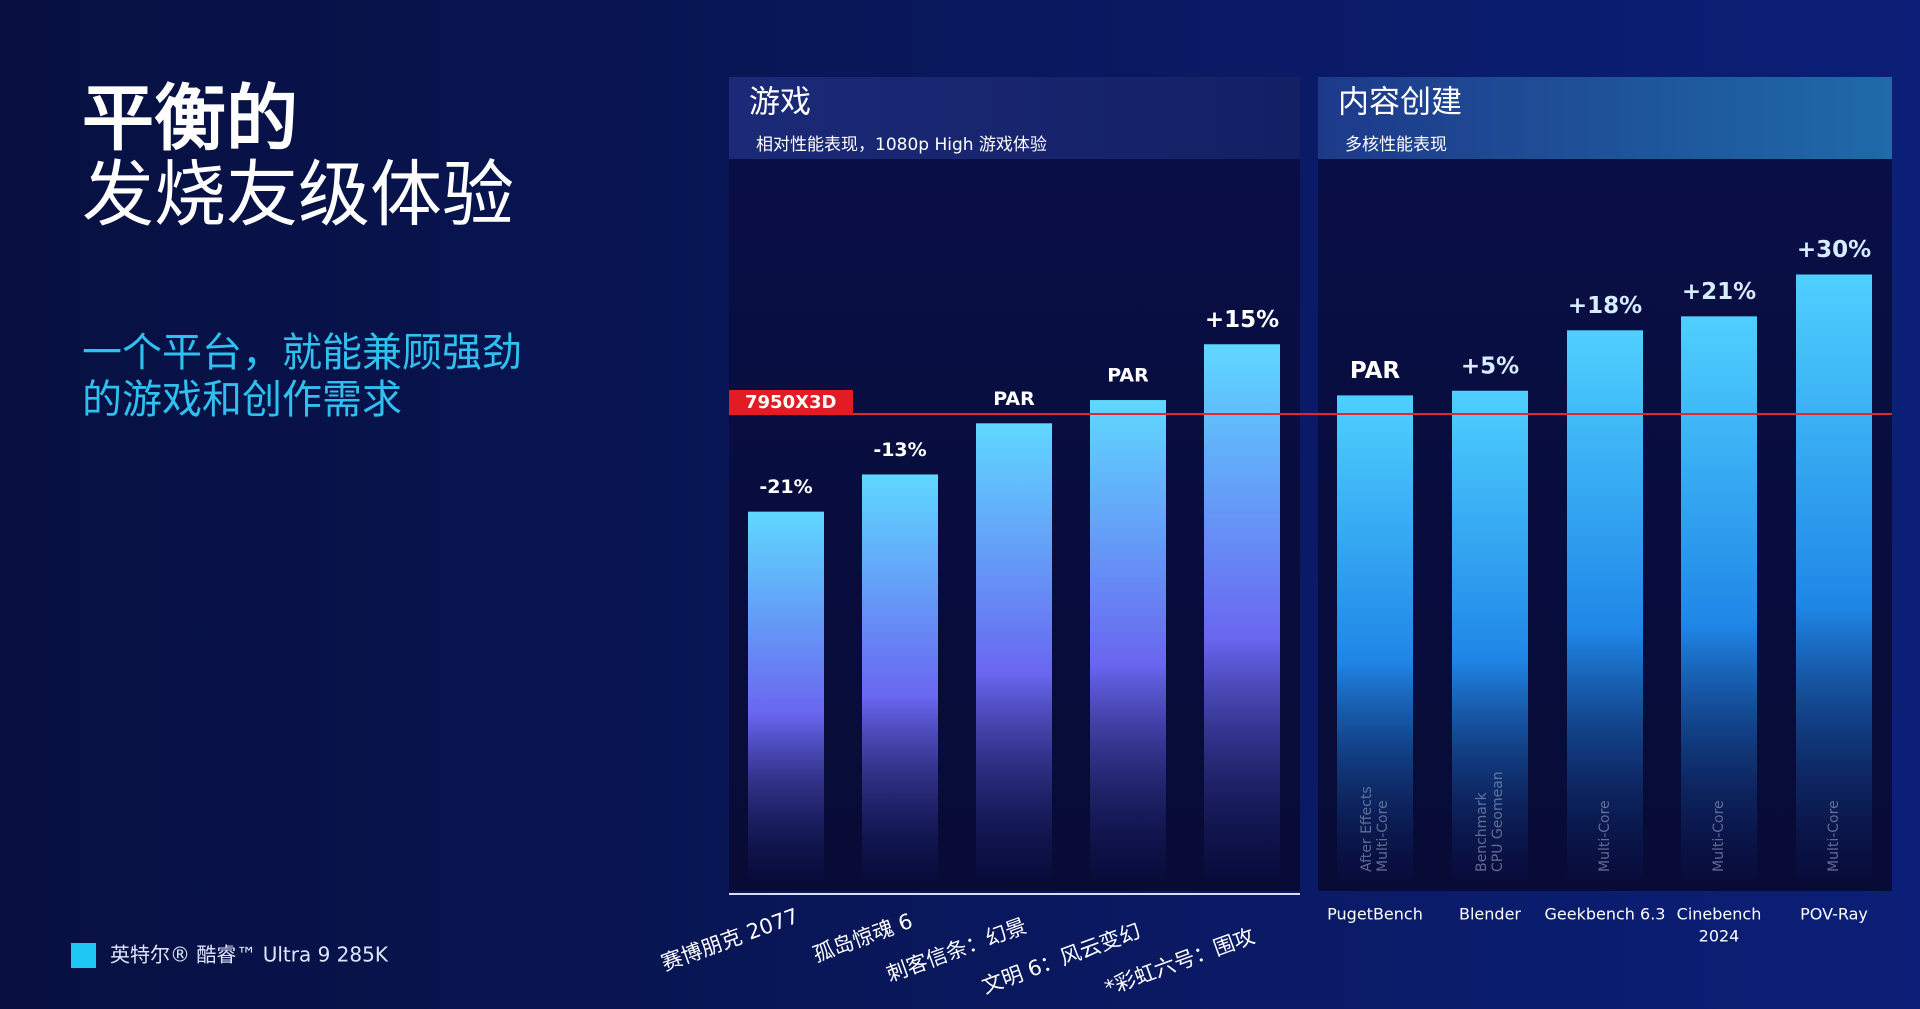 Image resolution: width=1920 pixels, height=1009 pixels. What do you see at coordinates (1490, 914) in the screenshot?
I see `x-tick-label: Blender` at bounding box center [1490, 914].